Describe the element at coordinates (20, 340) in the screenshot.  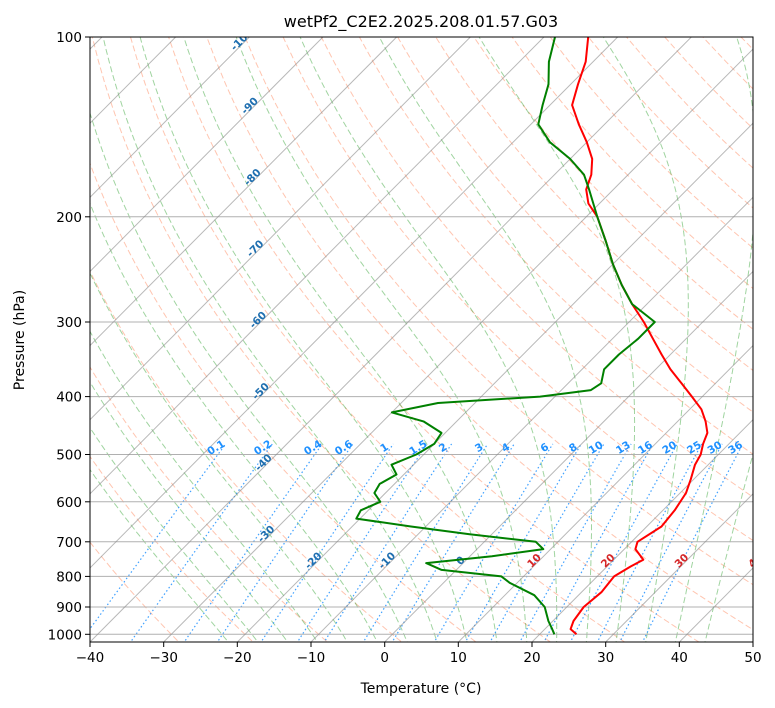
I see `y-axis-label: Pressure (hPa)` at that location.